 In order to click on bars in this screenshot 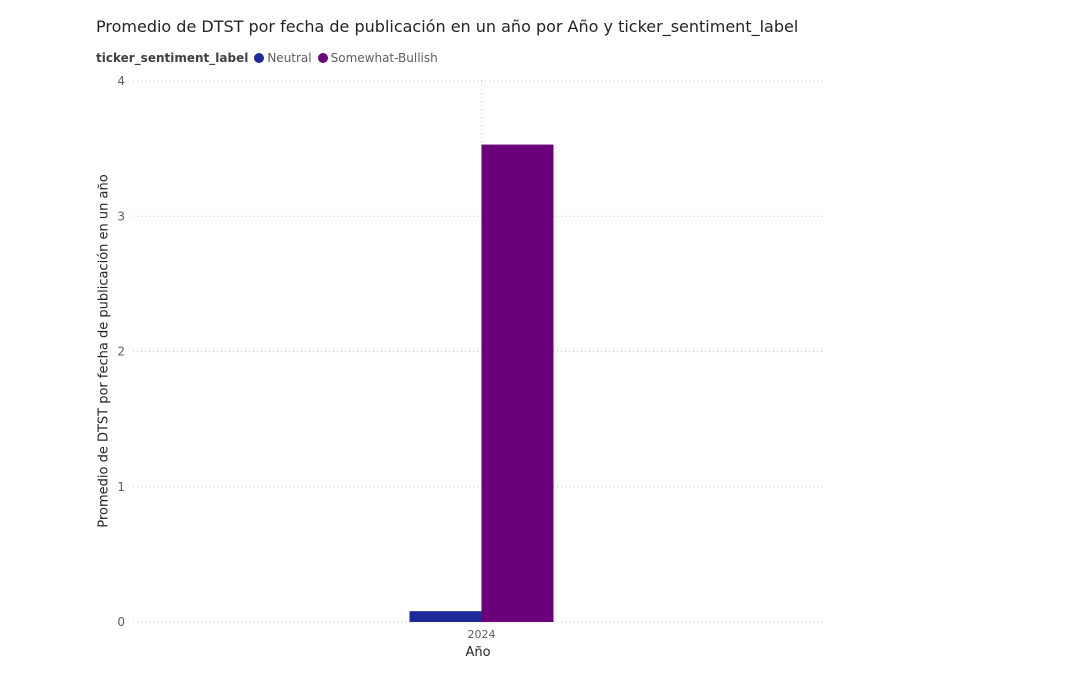, I will do `click(481, 383)`.